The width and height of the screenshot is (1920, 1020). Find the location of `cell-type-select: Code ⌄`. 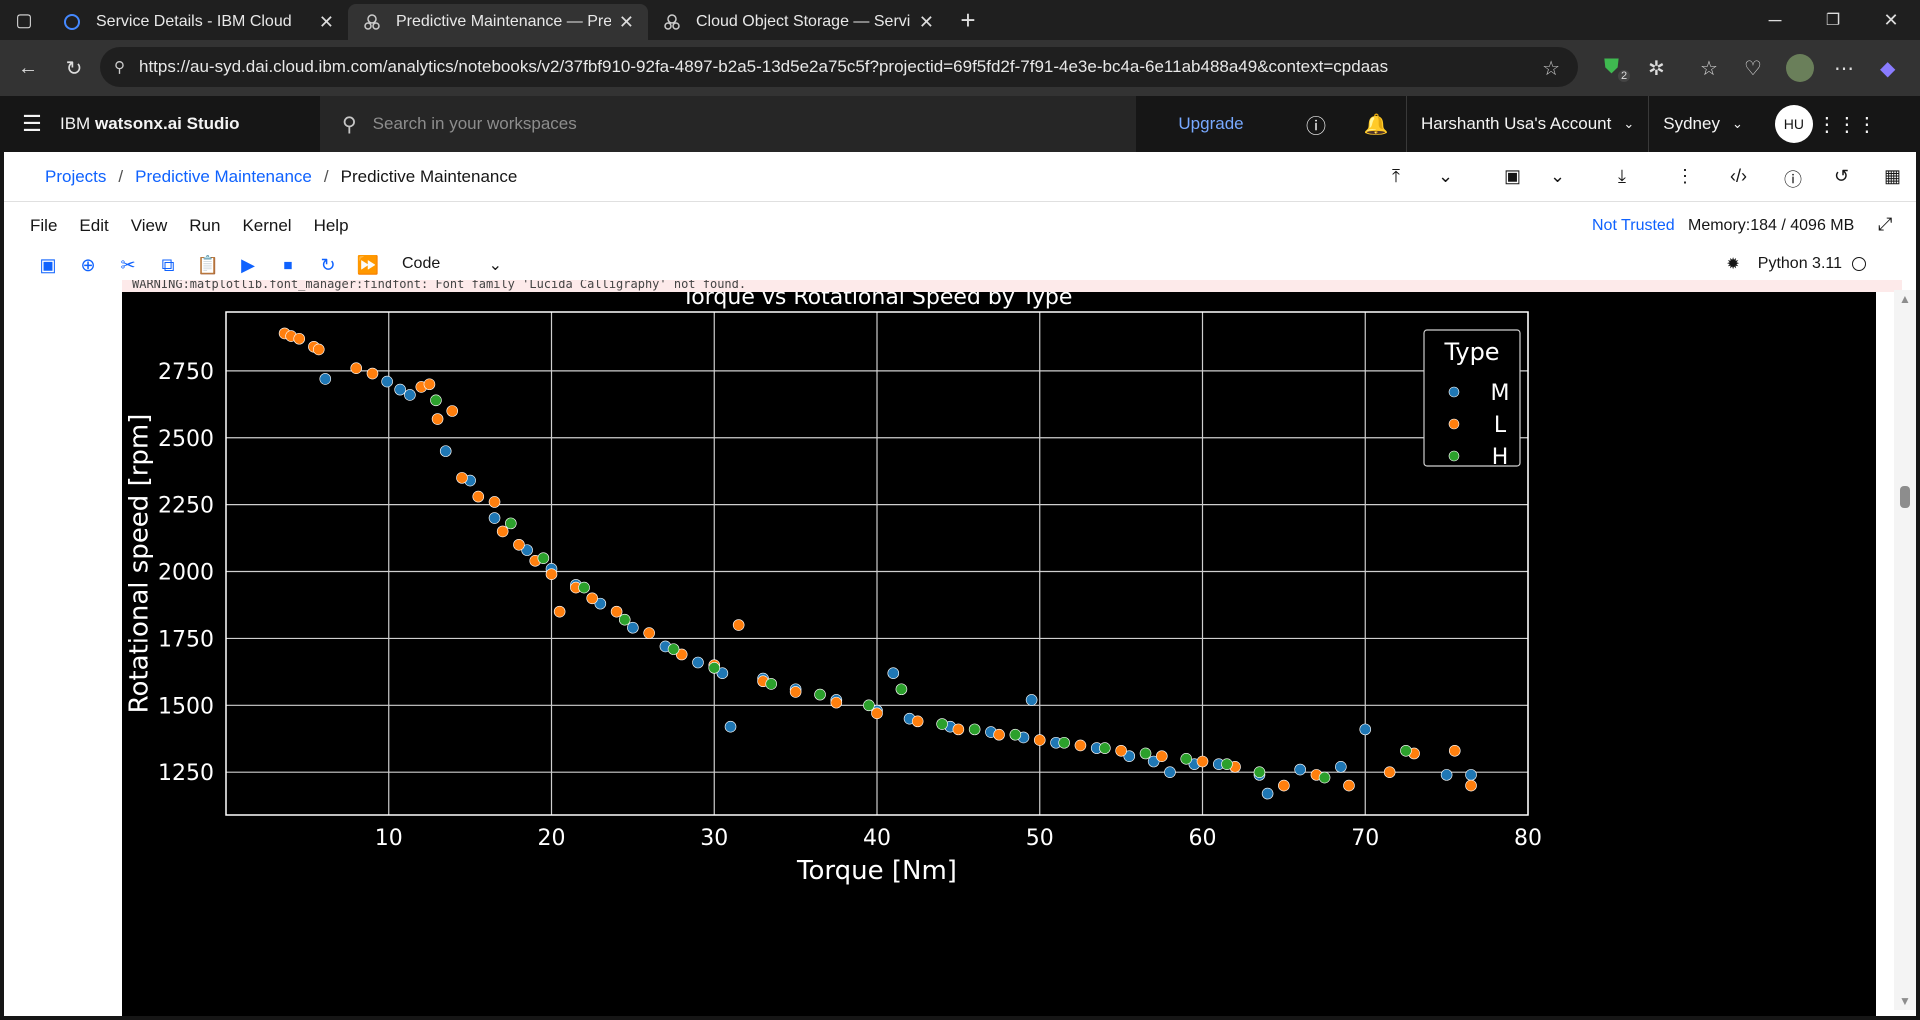

cell-type-select: Code ⌄ is located at coordinates (452, 265).